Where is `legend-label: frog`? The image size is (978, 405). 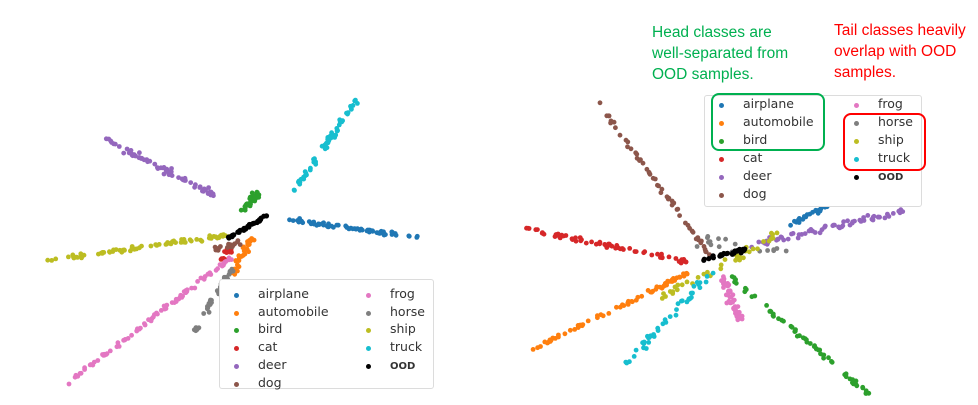 legend-label: frog is located at coordinates (890, 103).